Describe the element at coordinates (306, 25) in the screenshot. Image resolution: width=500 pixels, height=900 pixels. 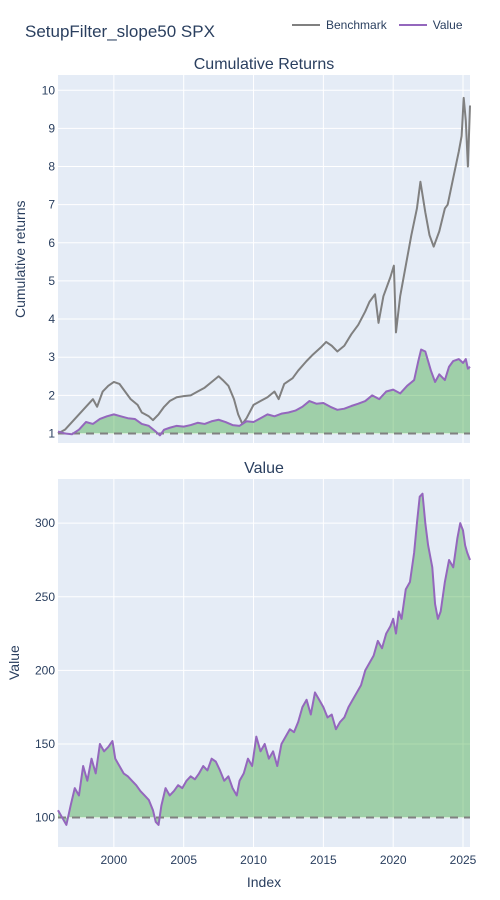
I see `legend-swatch-benchmark` at that location.